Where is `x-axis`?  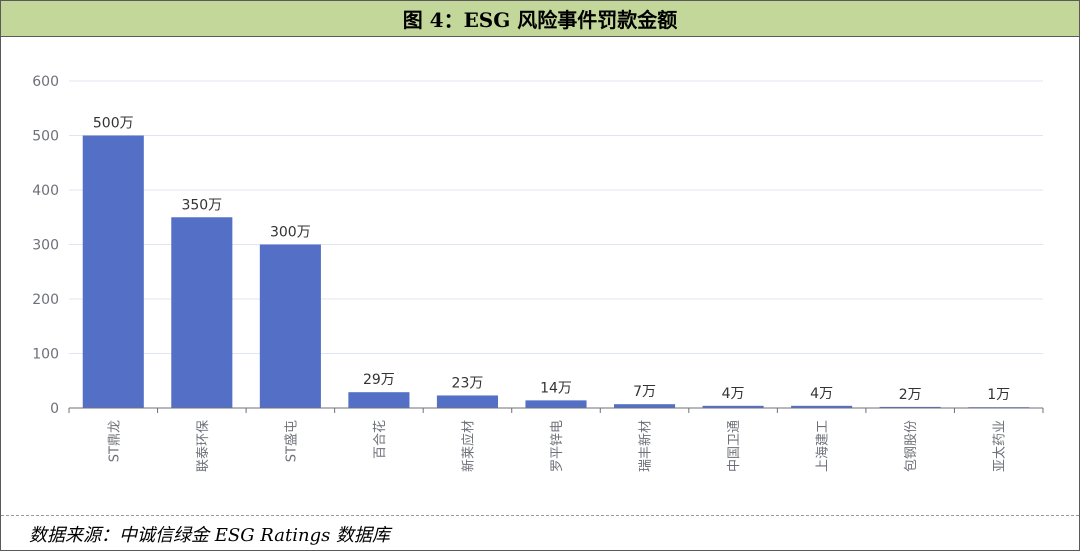 x-axis is located at coordinates (556, 410).